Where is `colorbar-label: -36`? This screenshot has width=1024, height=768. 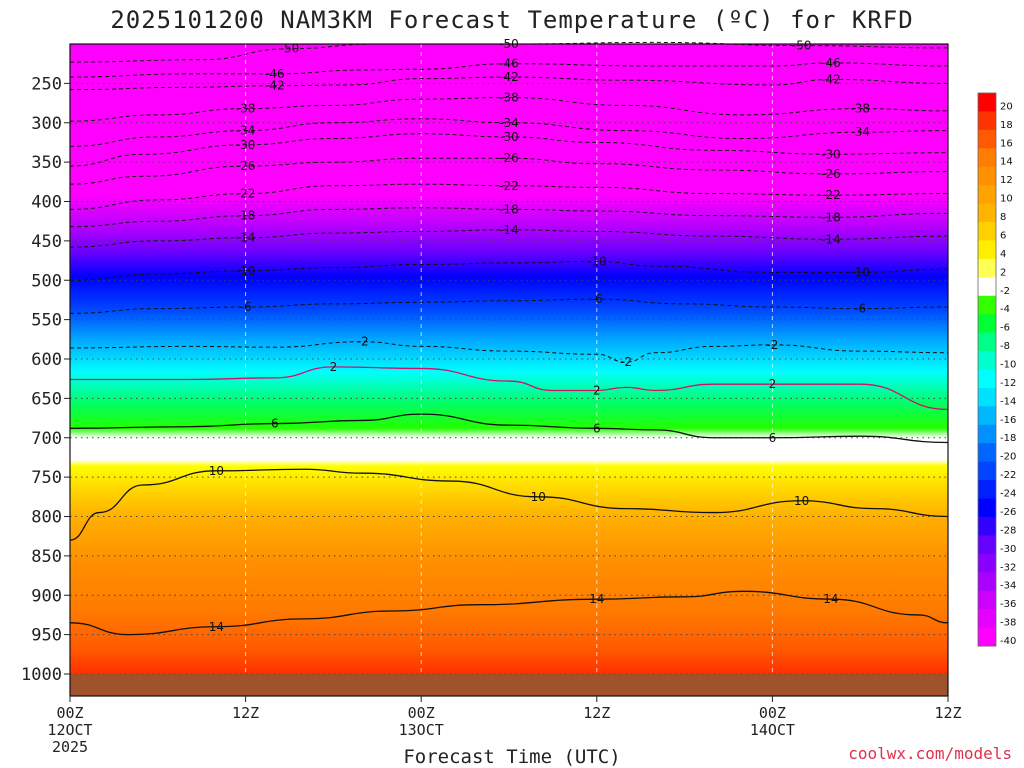 colorbar-label: -36 is located at coordinates (1008, 604).